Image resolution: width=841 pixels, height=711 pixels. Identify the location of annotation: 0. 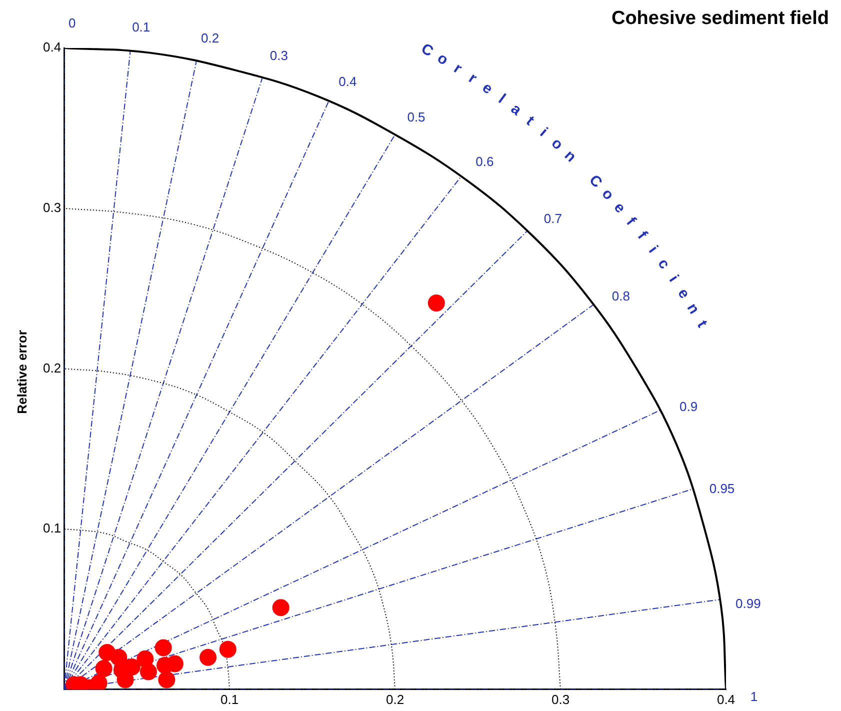
(72, 23).